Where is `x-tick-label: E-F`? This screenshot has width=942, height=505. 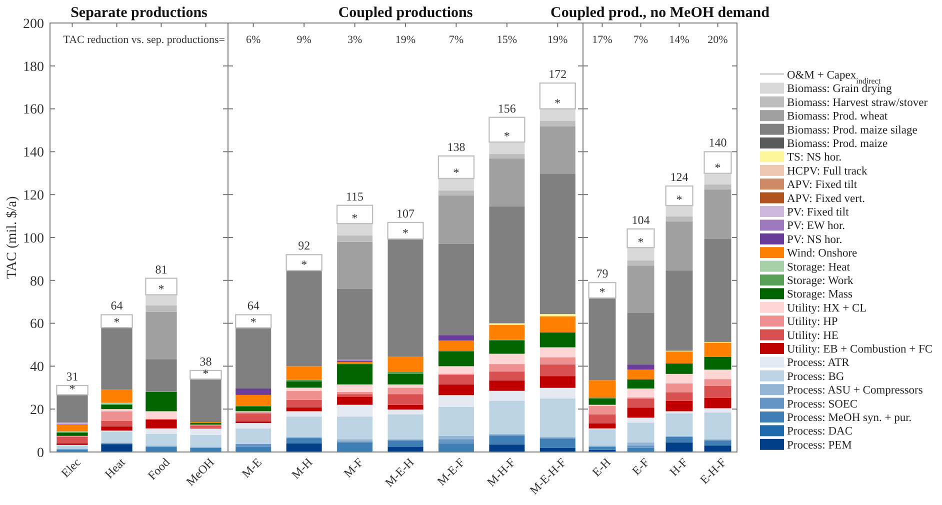 x-tick-label: E-F is located at coordinates (640, 466).